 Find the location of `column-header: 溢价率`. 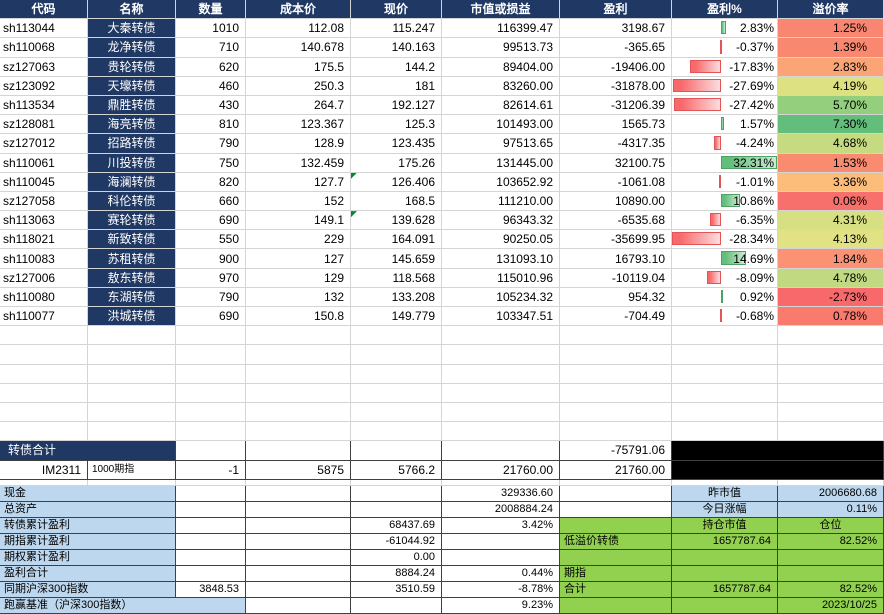

column-header: 溢价率 is located at coordinates (831, 10).